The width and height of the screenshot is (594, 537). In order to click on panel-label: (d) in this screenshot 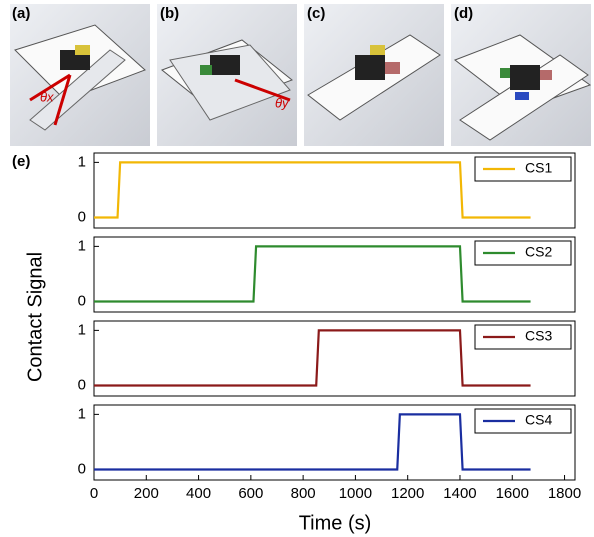, I will do `click(463, 13)`.